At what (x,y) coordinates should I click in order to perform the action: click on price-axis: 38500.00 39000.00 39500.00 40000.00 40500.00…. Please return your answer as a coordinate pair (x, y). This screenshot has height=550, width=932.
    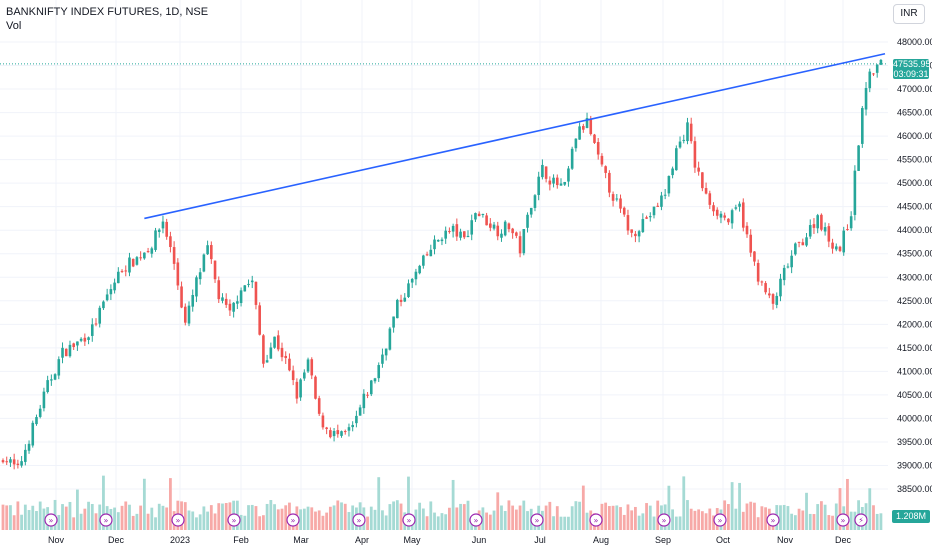
    Looking at the image, I should click on (914, 265).